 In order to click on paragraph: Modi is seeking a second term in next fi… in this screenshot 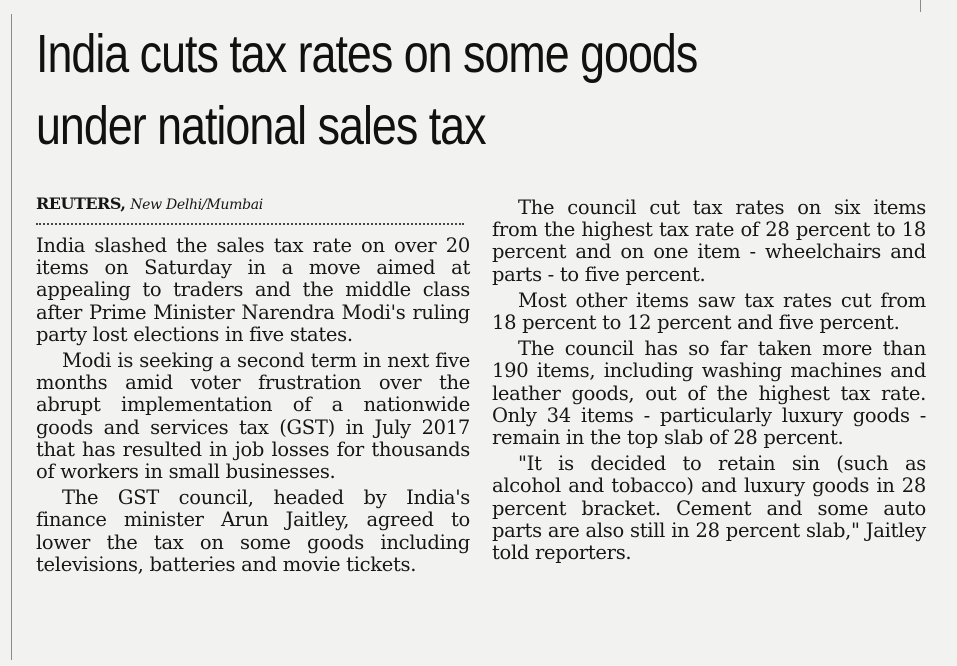, I will do `click(253, 416)`.